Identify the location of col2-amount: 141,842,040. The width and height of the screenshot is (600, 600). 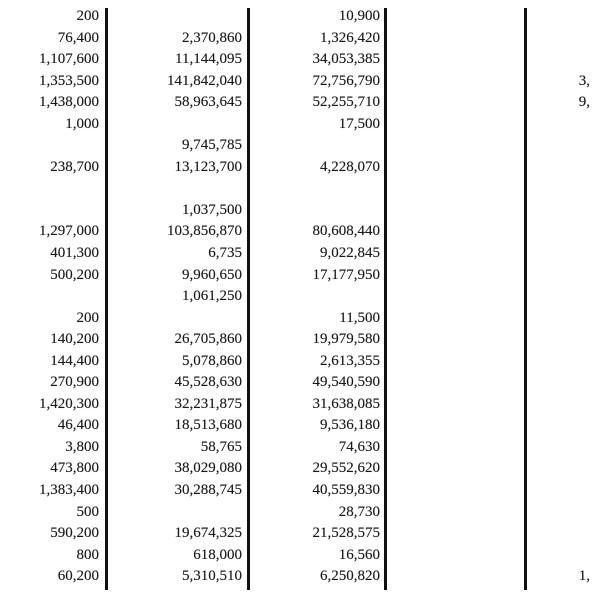
(204, 80).